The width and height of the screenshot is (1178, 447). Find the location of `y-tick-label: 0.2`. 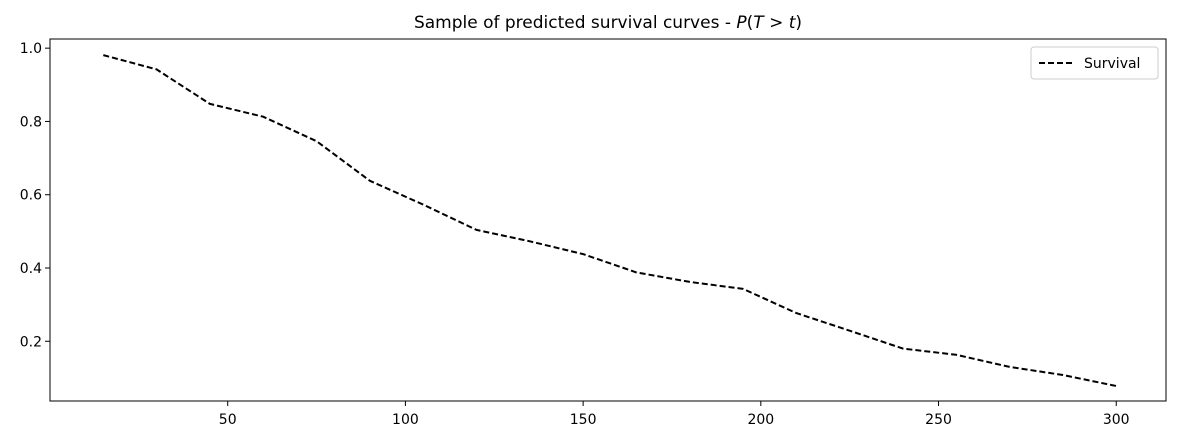

y-tick-label: 0.2 is located at coordinates (31, 342).